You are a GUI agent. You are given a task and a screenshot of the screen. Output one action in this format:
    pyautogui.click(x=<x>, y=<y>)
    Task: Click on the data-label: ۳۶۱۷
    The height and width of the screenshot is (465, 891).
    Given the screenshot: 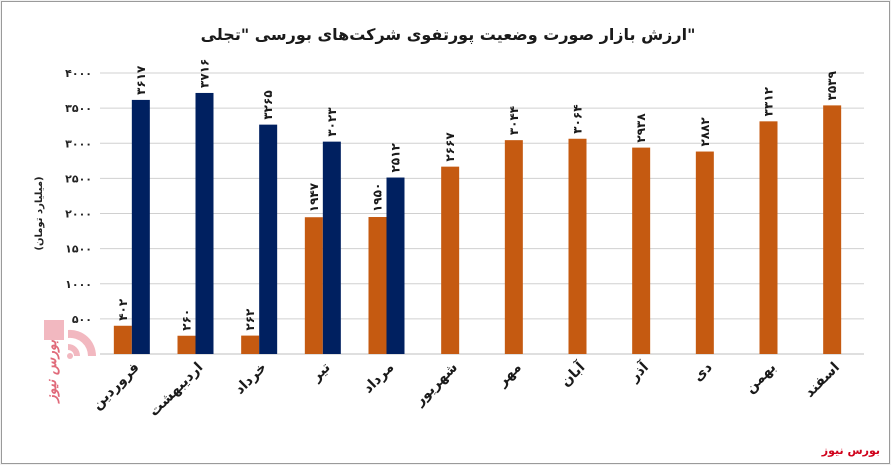 What is the action you would take?
    pyautogui.click(x=141, y=80)
    